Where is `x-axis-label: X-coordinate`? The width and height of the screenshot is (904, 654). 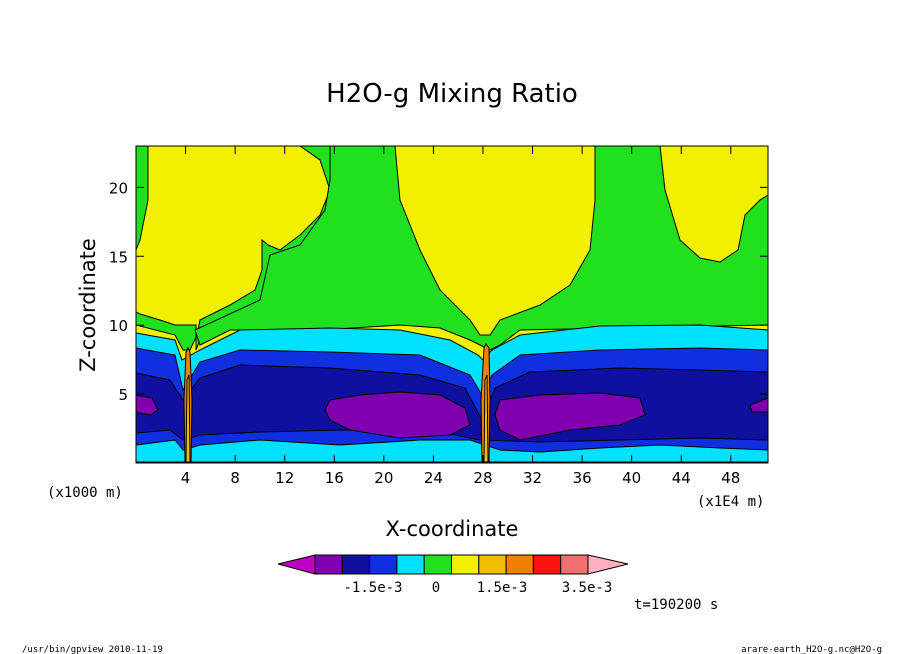 x-axis-label: X-coordinate is located at coordinates (452, 529).